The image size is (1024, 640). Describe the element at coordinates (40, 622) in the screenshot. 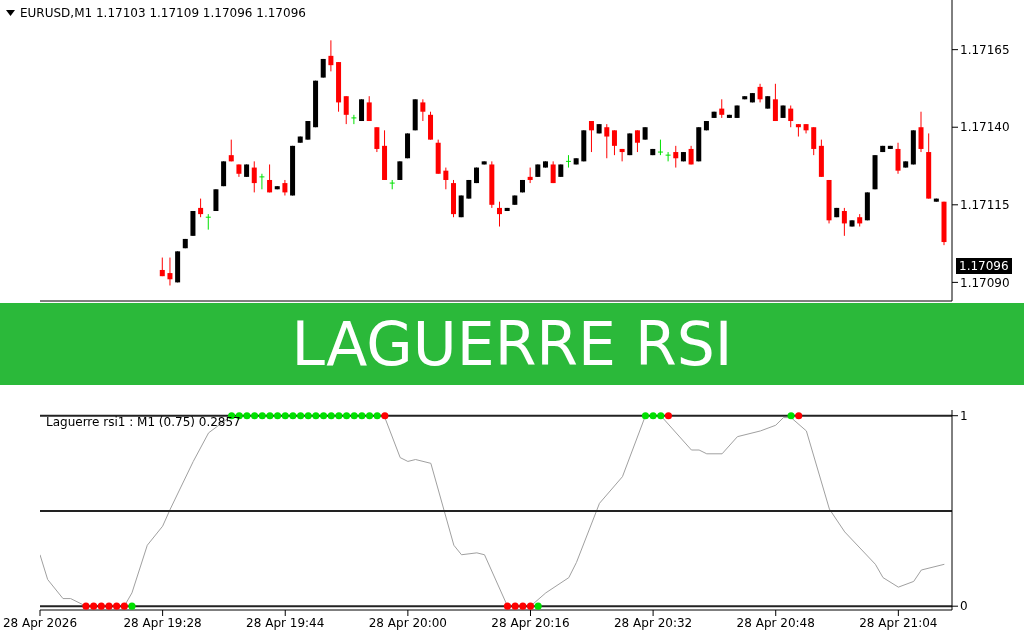

I see `x-tick-label: 28 Apr 2026` at that location.